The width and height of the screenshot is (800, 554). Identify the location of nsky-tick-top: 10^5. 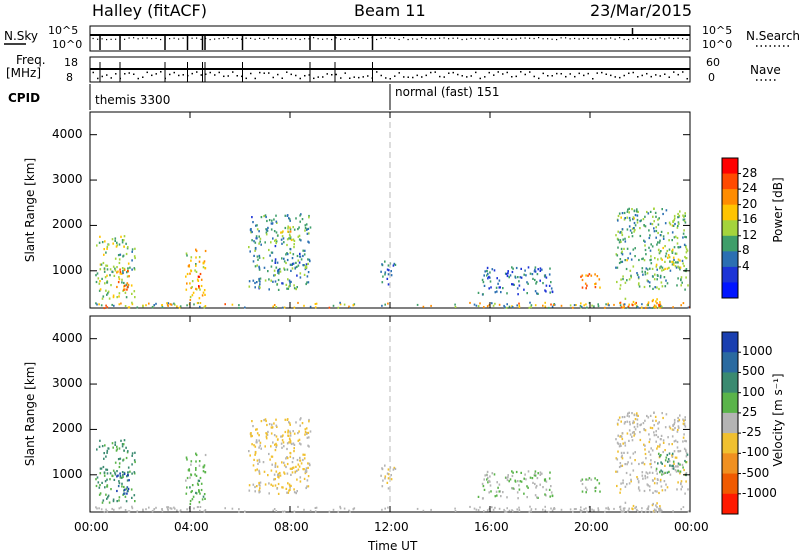
(63, 30).